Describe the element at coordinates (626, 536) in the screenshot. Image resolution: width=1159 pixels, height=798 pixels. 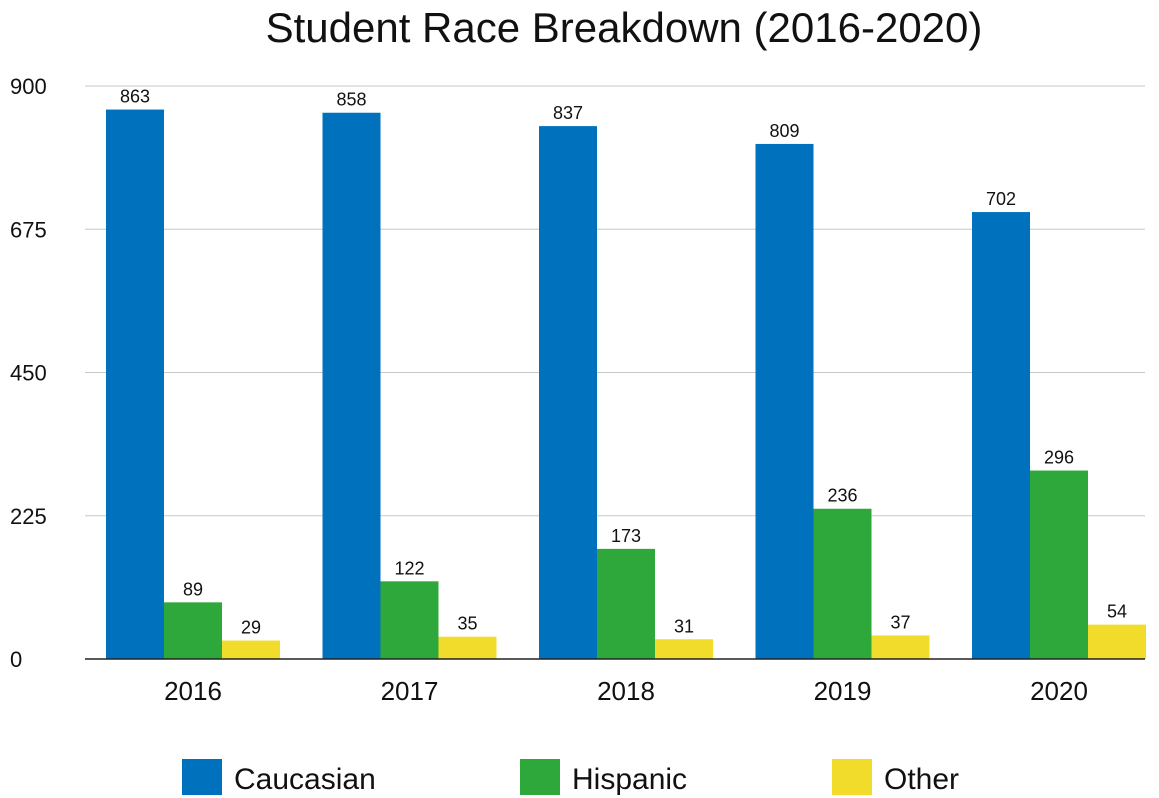
I see `data-label-hispanic-2018: 173` at that location.